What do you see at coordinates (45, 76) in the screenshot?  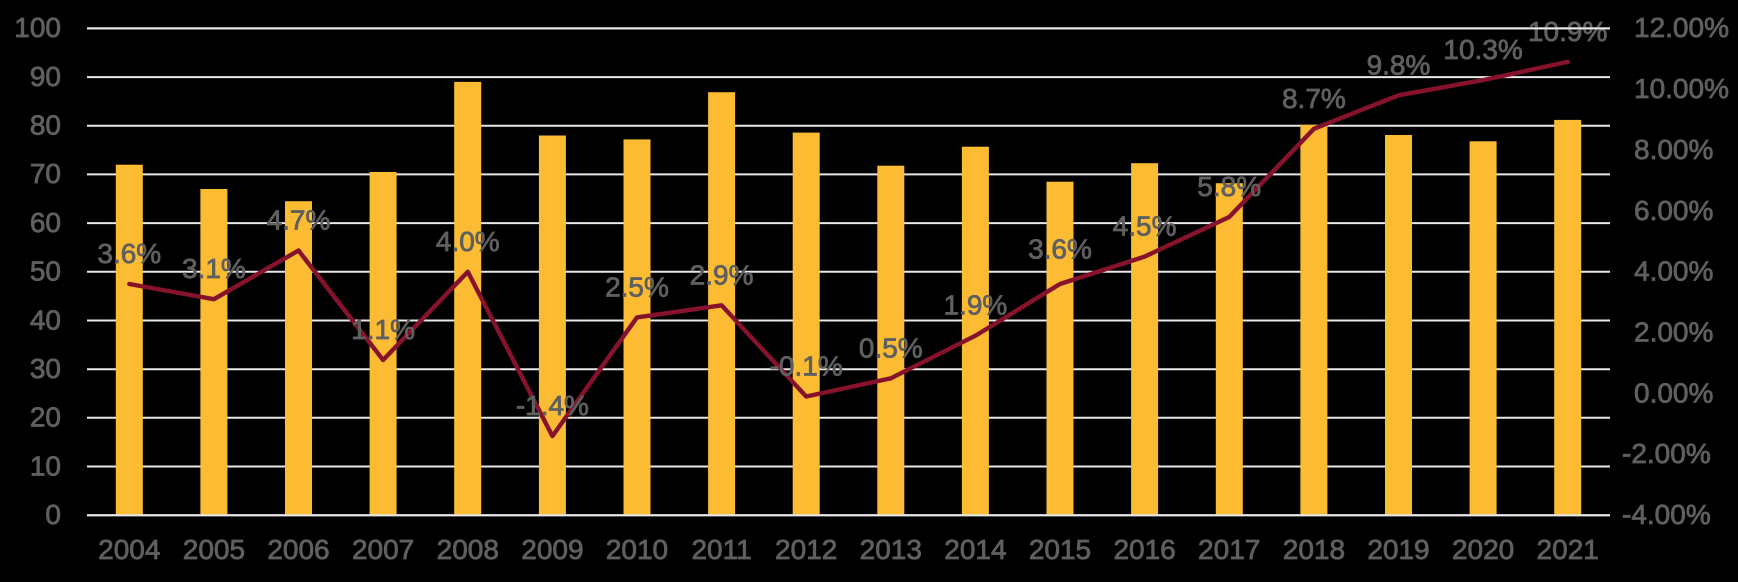 I see `svg-text: 90` at bounding box center [45, 76].